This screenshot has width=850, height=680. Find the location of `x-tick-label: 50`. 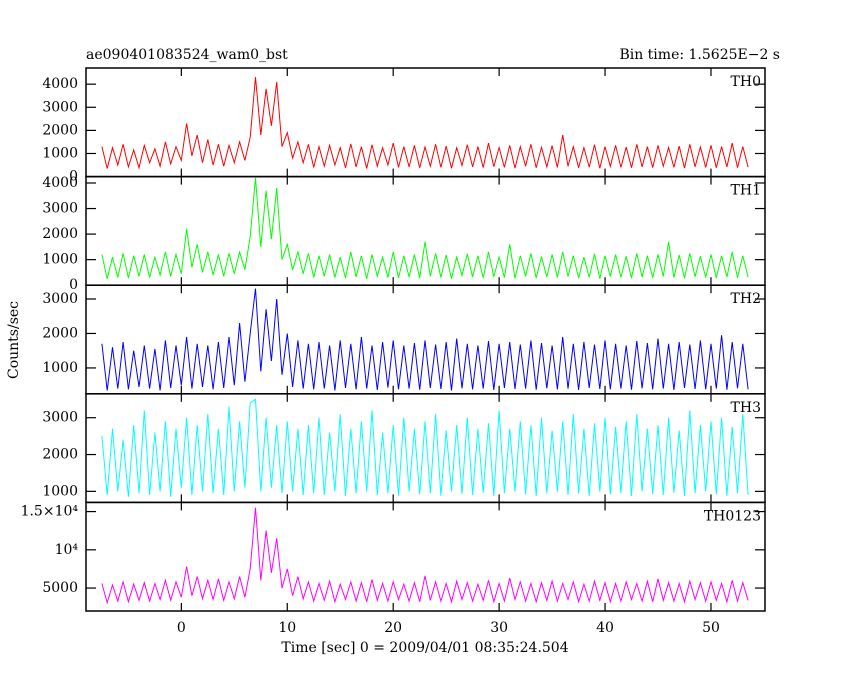

x-tick-label: 50 is located at coordinates (711, 628).